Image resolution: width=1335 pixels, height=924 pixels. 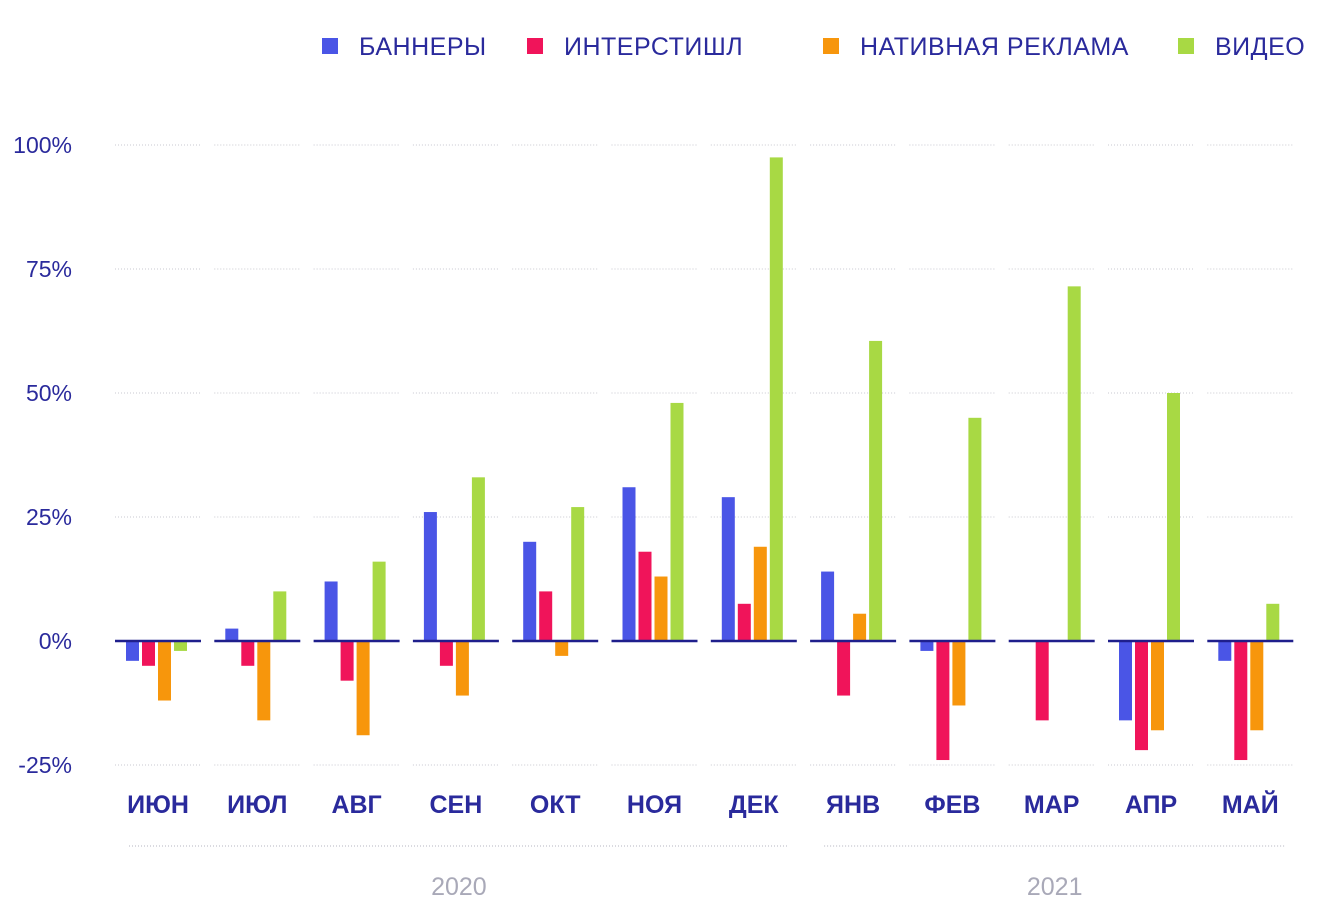 I want to click on x-tick-label: МАЙ, so click(x=1250, y=804).